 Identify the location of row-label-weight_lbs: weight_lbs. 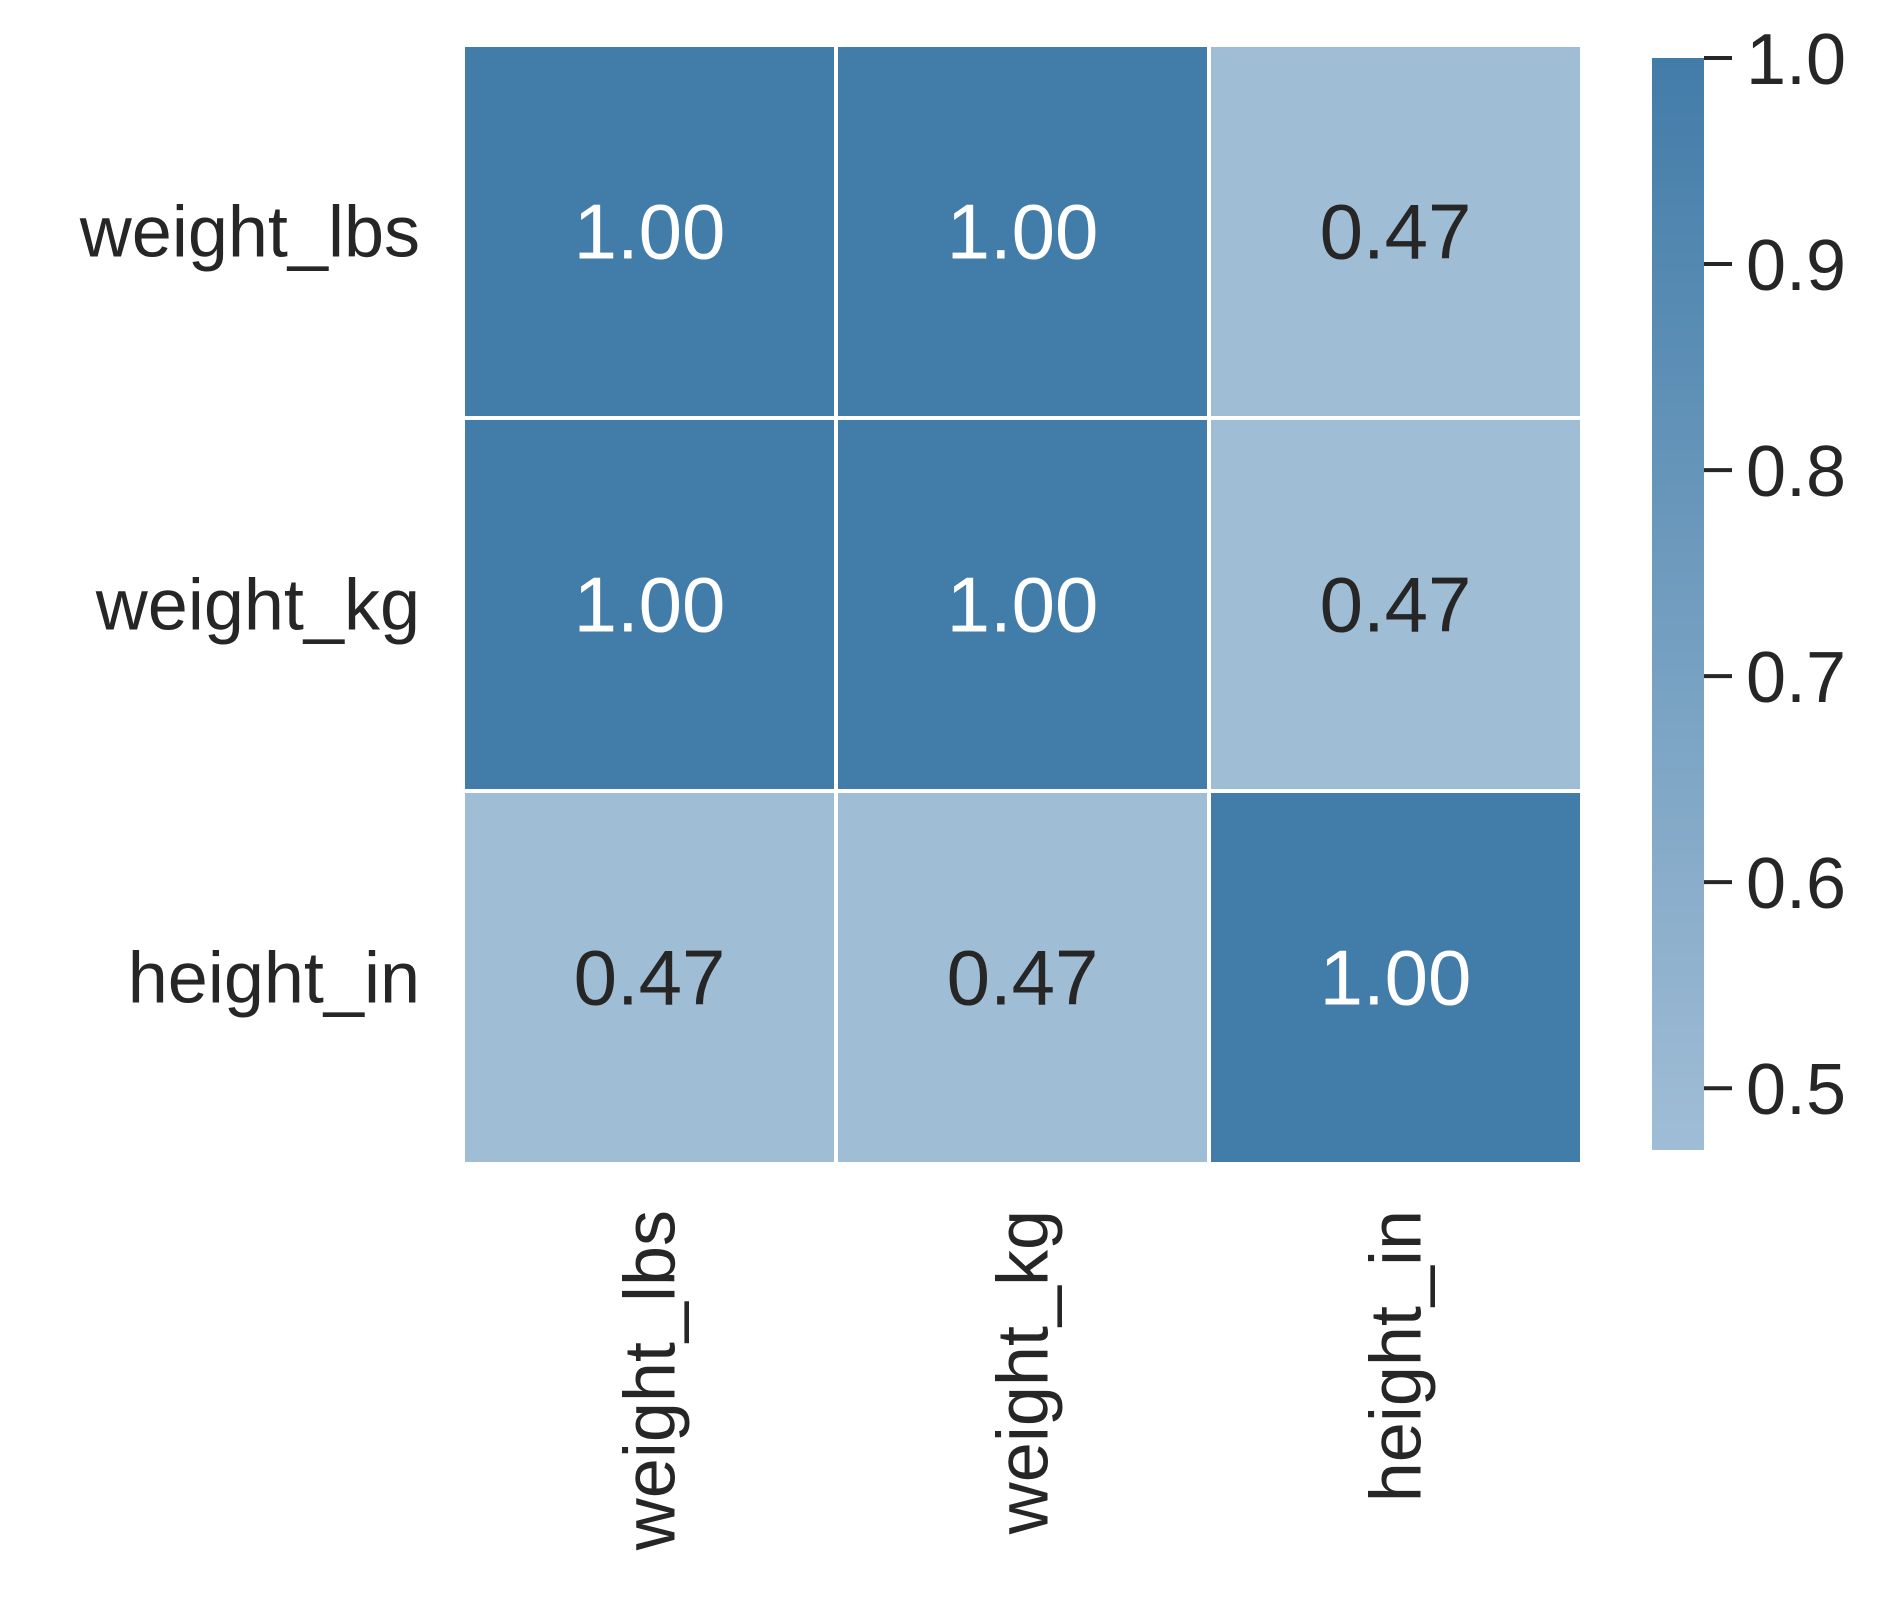
(249, 233).